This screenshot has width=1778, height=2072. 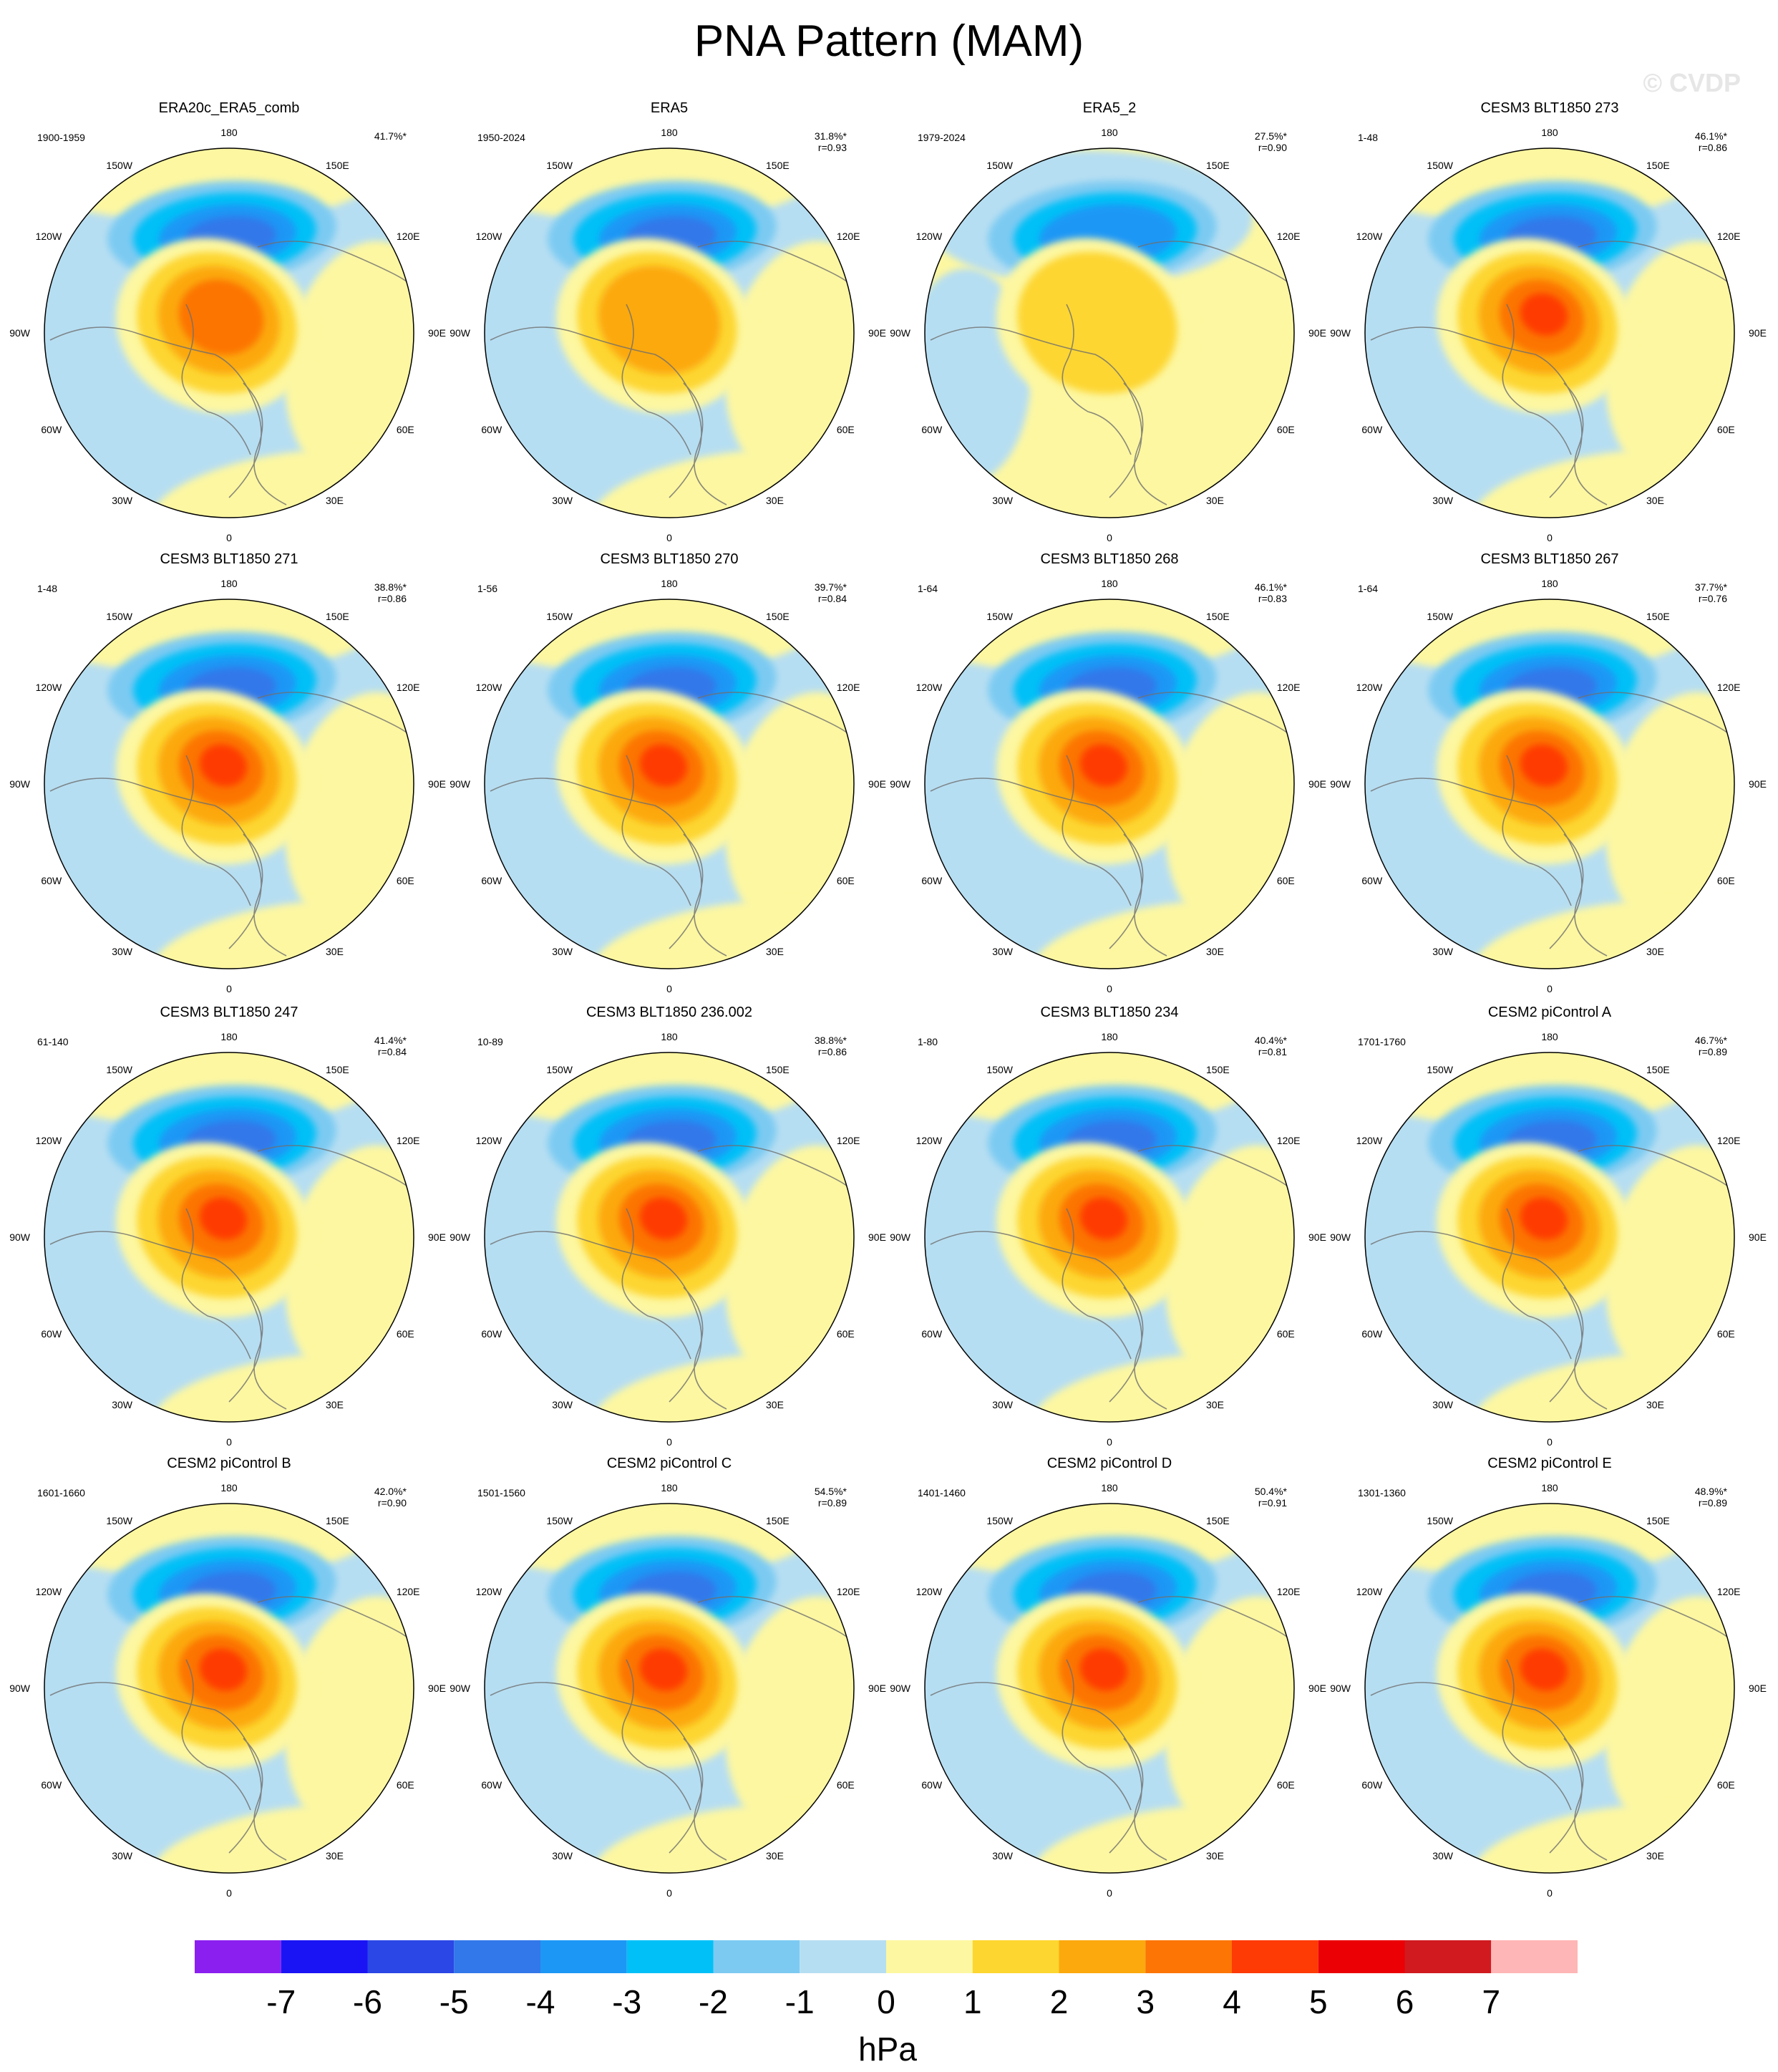 What do you see at coordinates (1109, 1012) in the screenshot?
I see `panel-title: CESM3 BLT1850 234` at bounding box center [1109, 1012].